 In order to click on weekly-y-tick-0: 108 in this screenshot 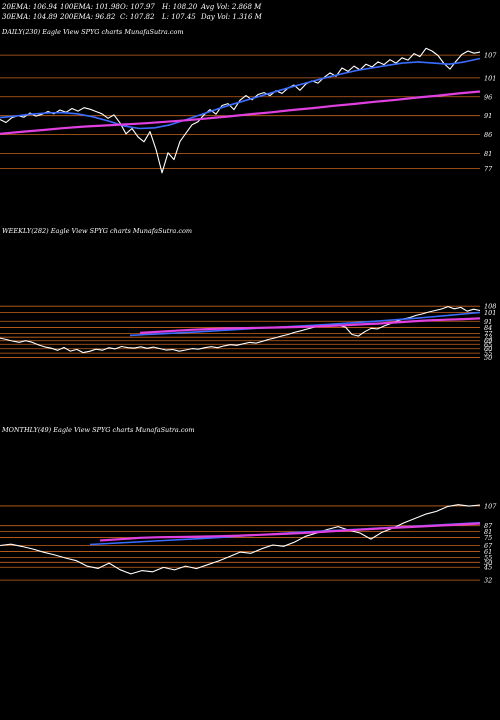, I will do `click(490, 307)`.